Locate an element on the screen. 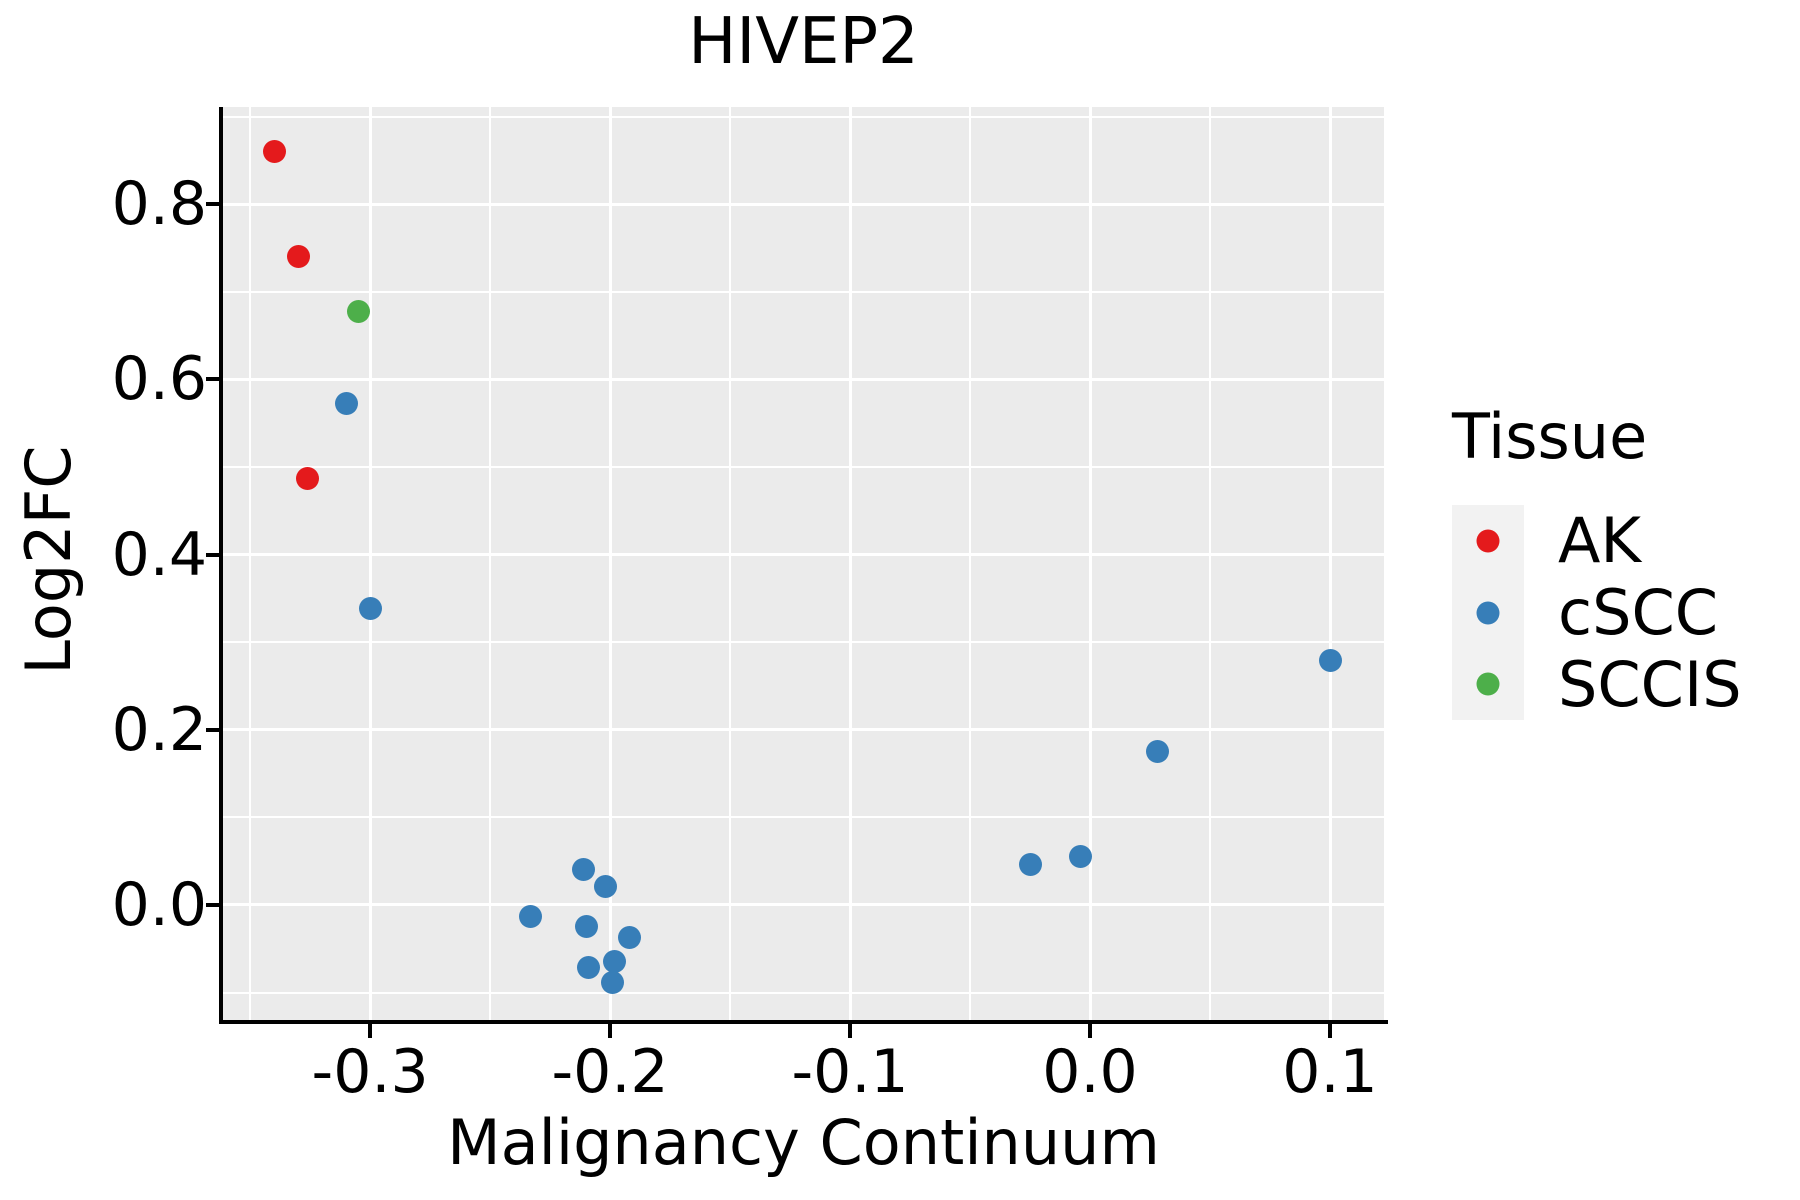 The image size is (1800, 1200). x-tick-label: 0.0 is located at coordinates (1090, 1072).